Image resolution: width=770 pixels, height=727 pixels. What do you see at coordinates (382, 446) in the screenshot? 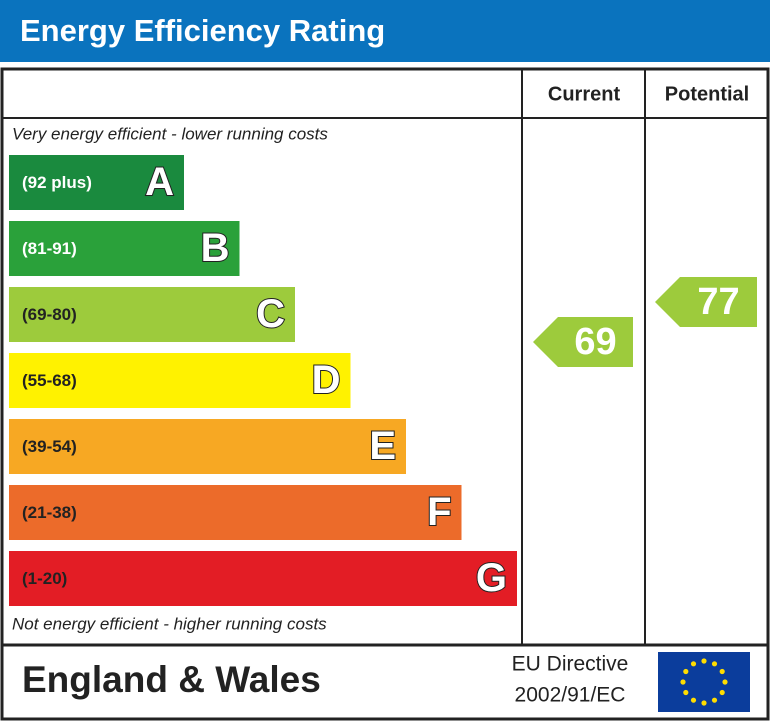
I see `band-letter: E` at bounding box center [382, 446].